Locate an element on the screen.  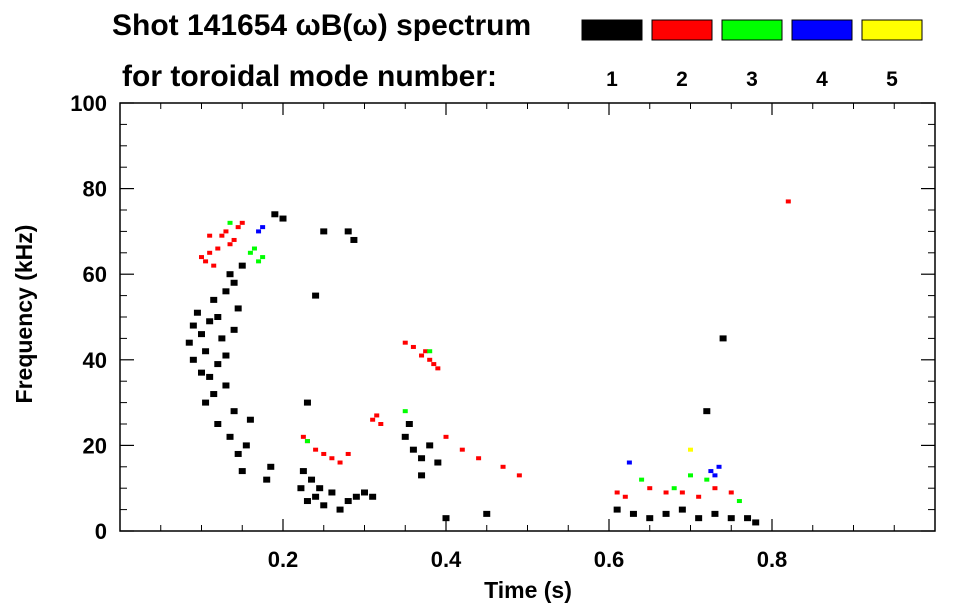
x-tick-label: 0.8 is located at coordinates (772, 559).